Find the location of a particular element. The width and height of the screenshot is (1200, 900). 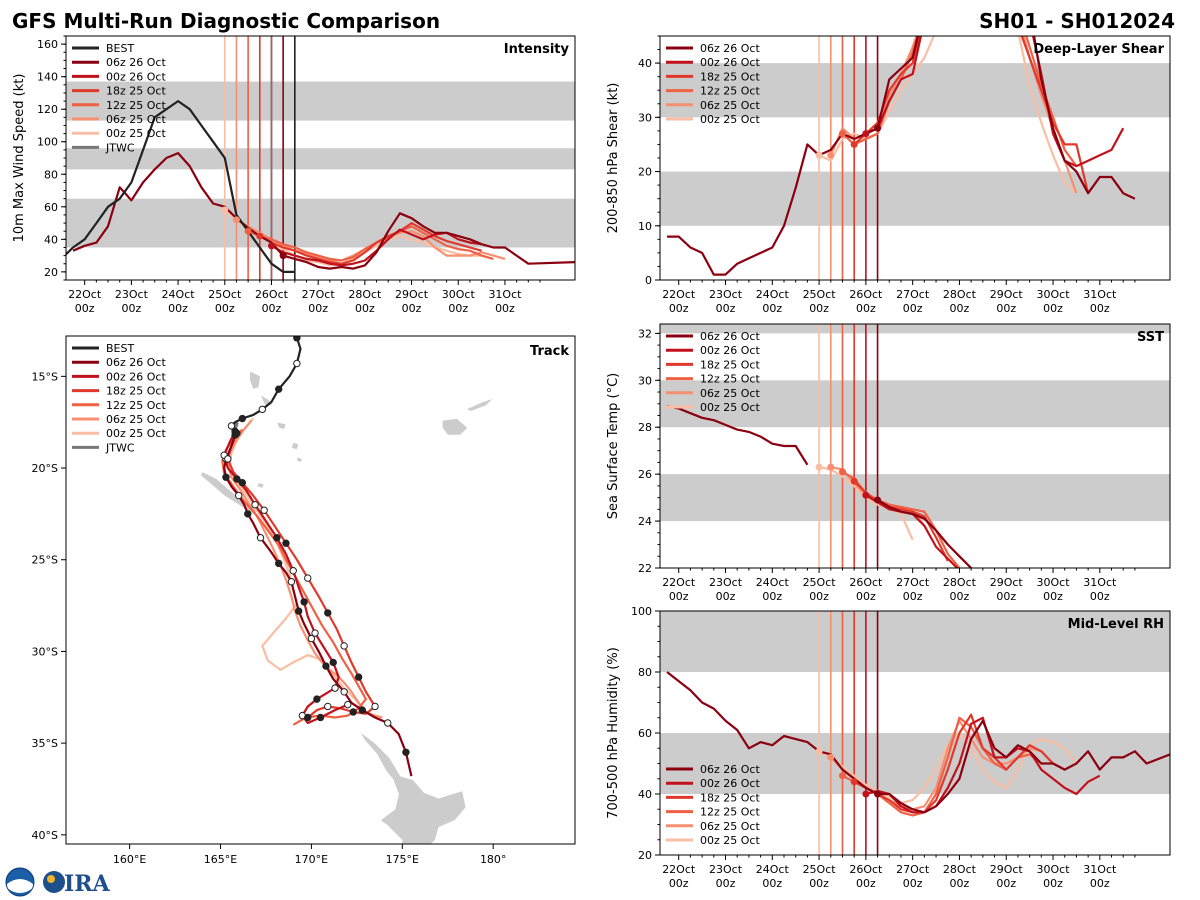

init-marker-06z-25-oct is located at coordinates (236, 220).